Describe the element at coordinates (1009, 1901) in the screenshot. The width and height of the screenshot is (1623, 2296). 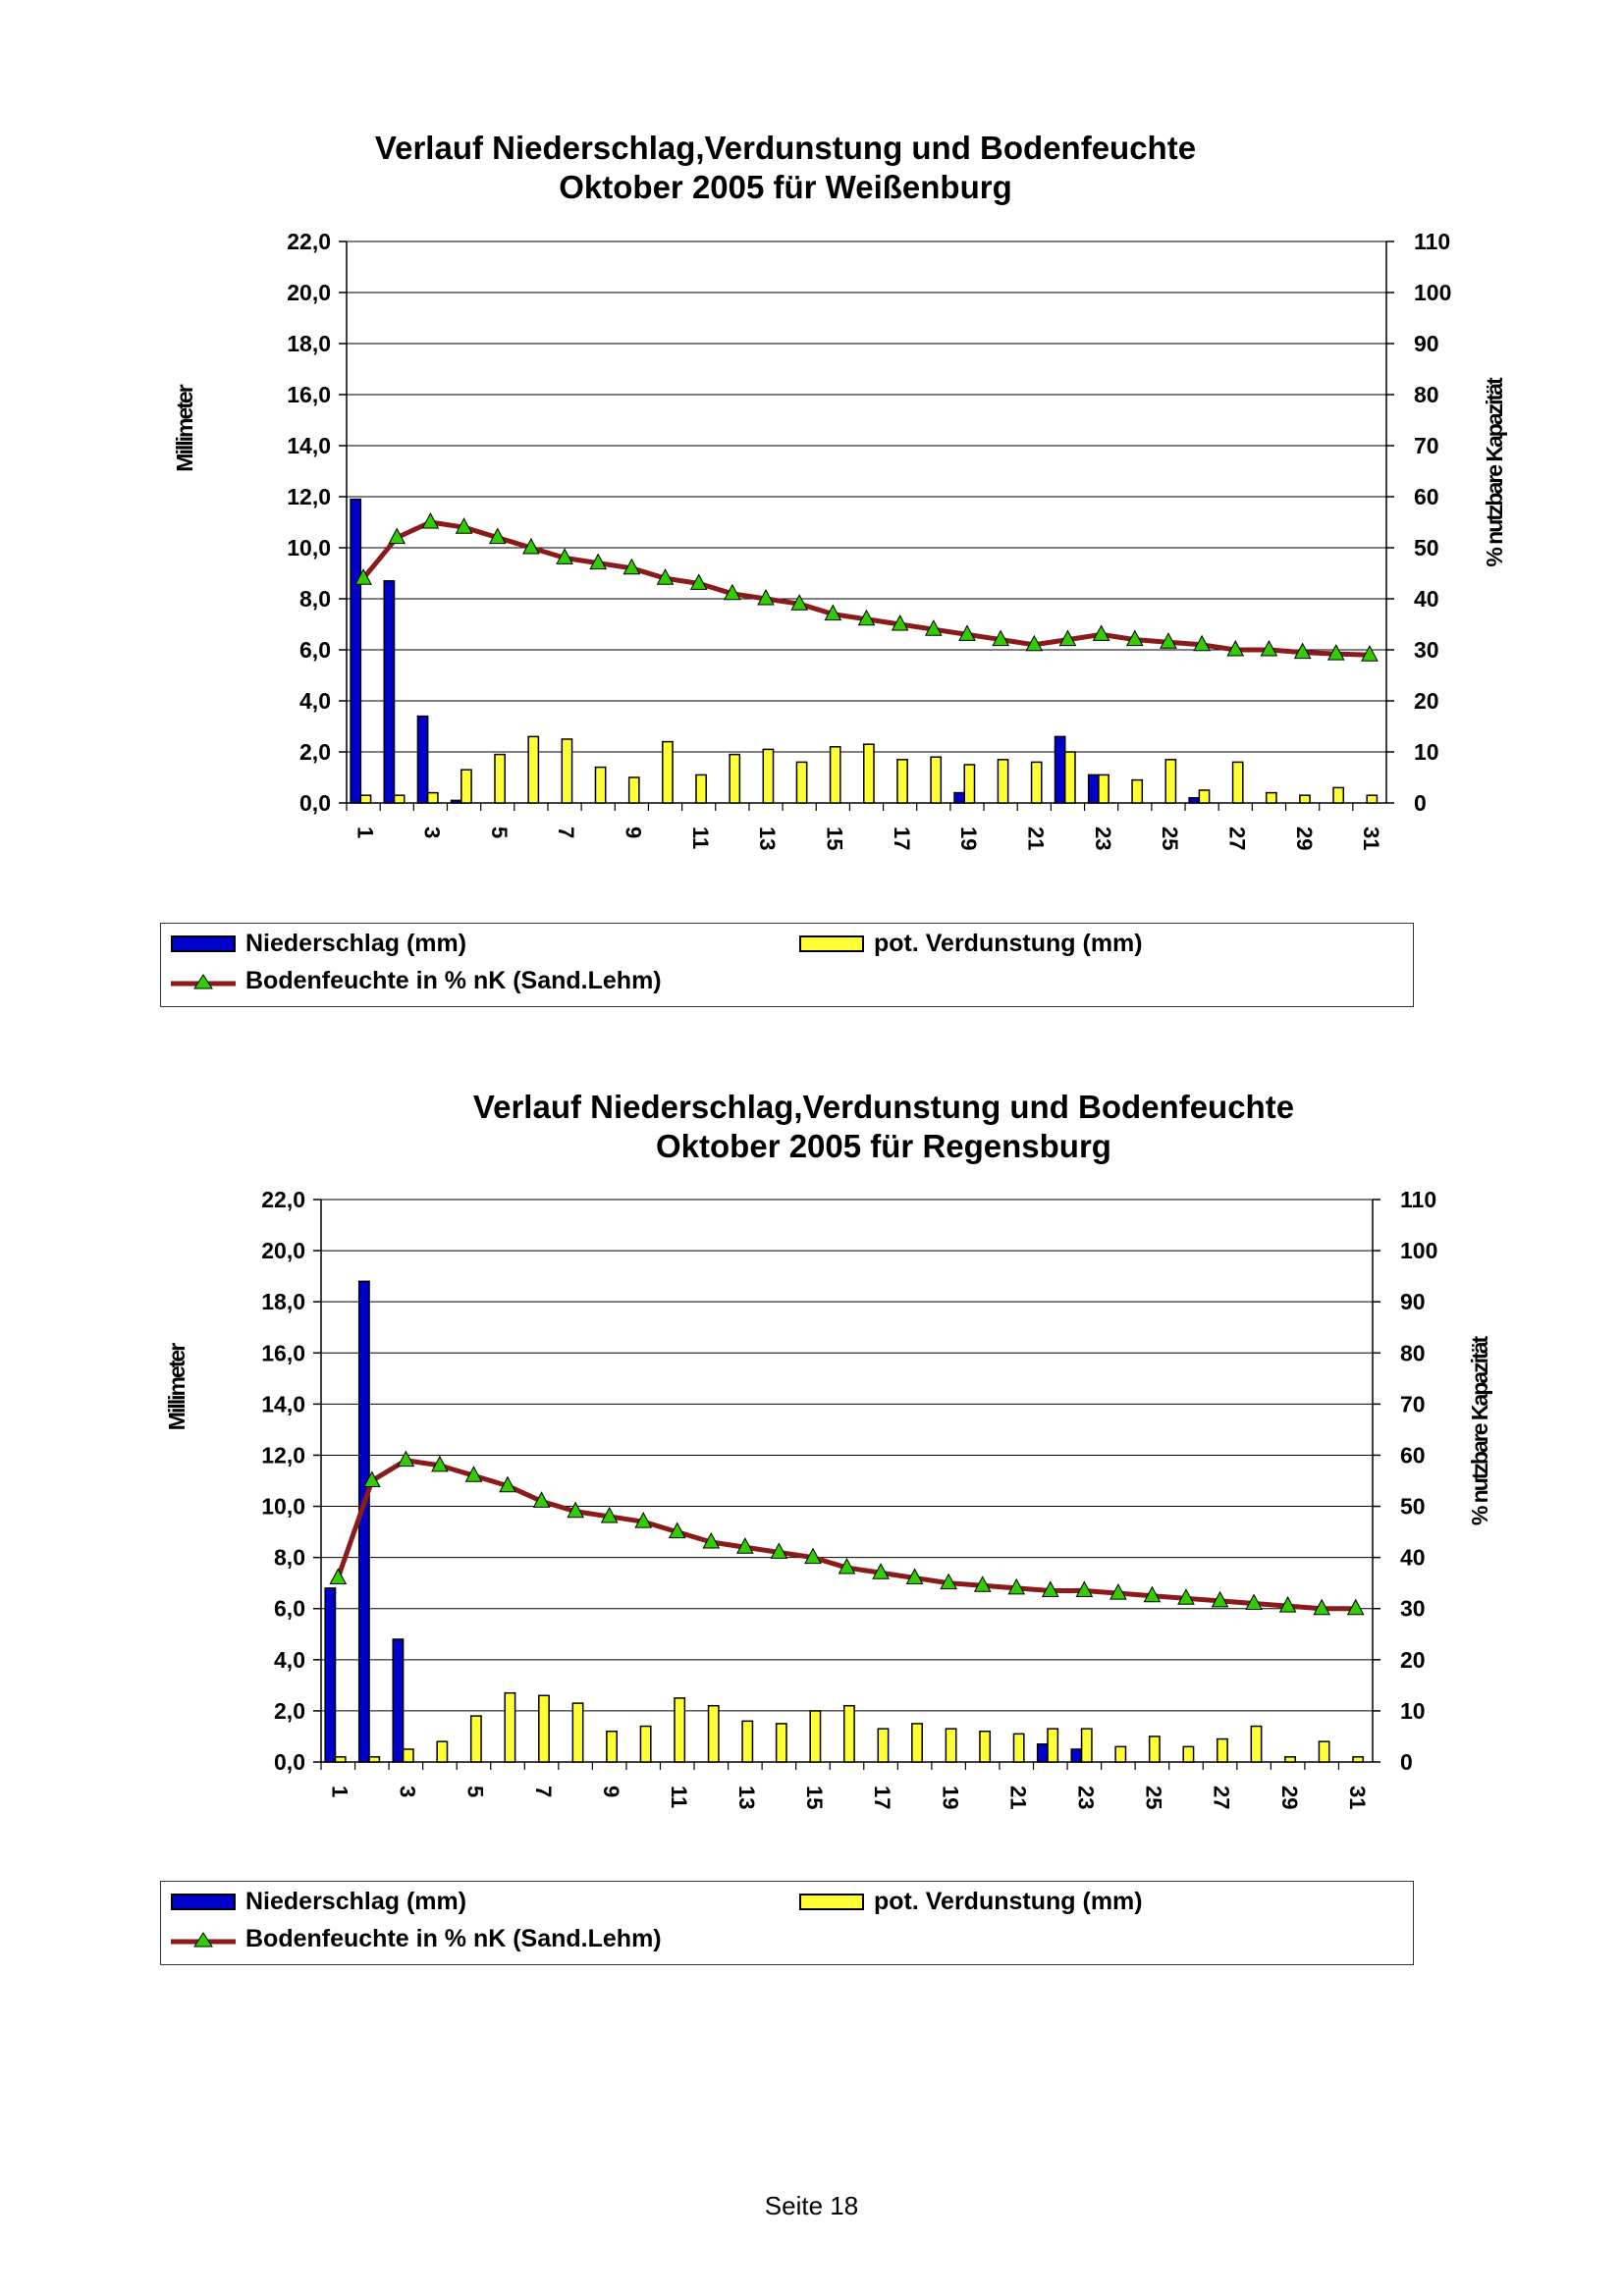
I see `legend-label: pot. Verdunstung (mm)` at that location.